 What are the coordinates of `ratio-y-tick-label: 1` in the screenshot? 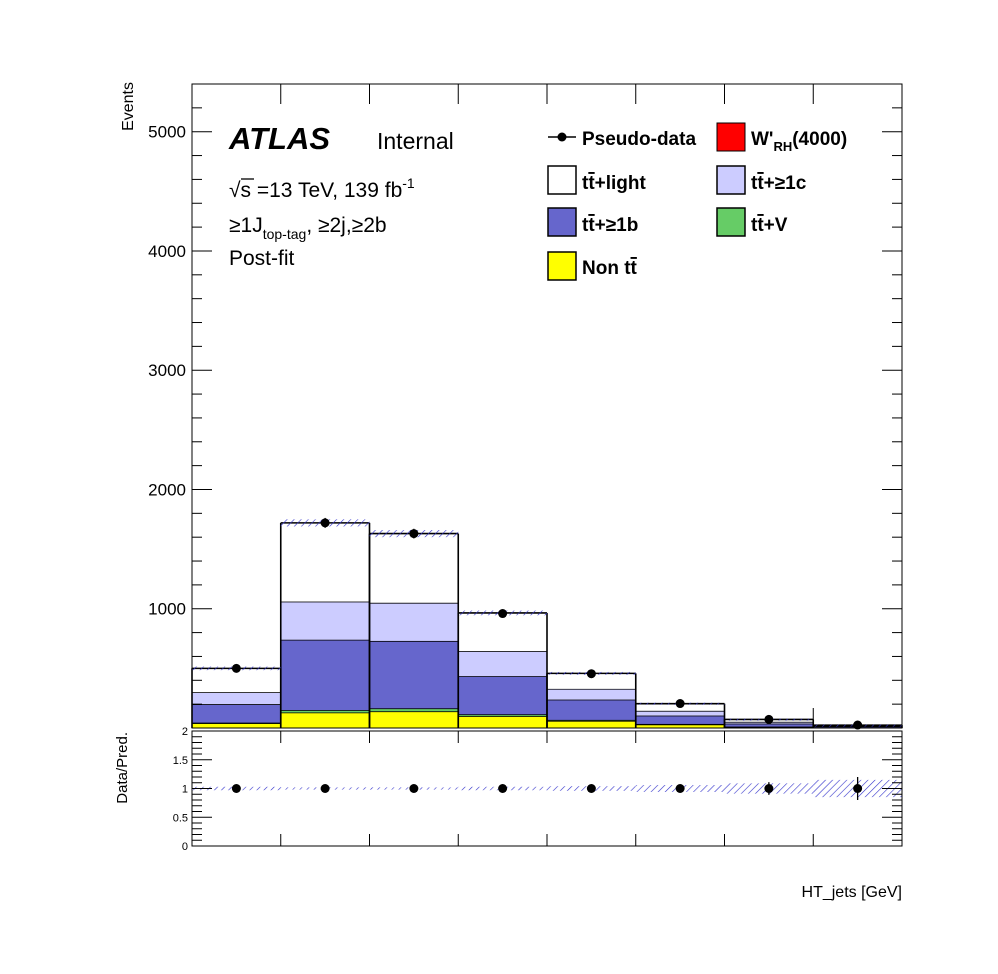 It's located at (185, 790).